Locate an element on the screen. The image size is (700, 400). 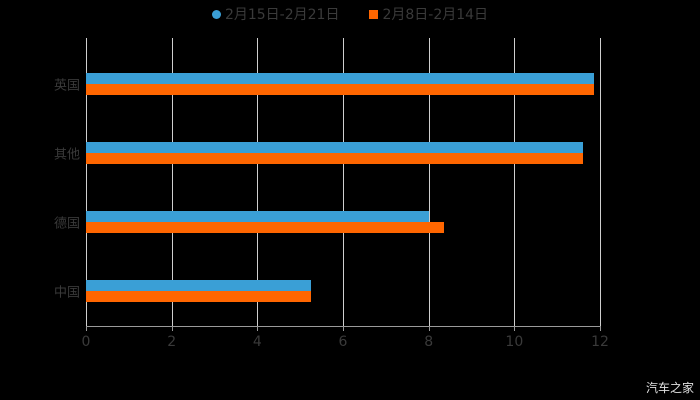
x-tick-label: 12 is located at coordinates (600, 342).